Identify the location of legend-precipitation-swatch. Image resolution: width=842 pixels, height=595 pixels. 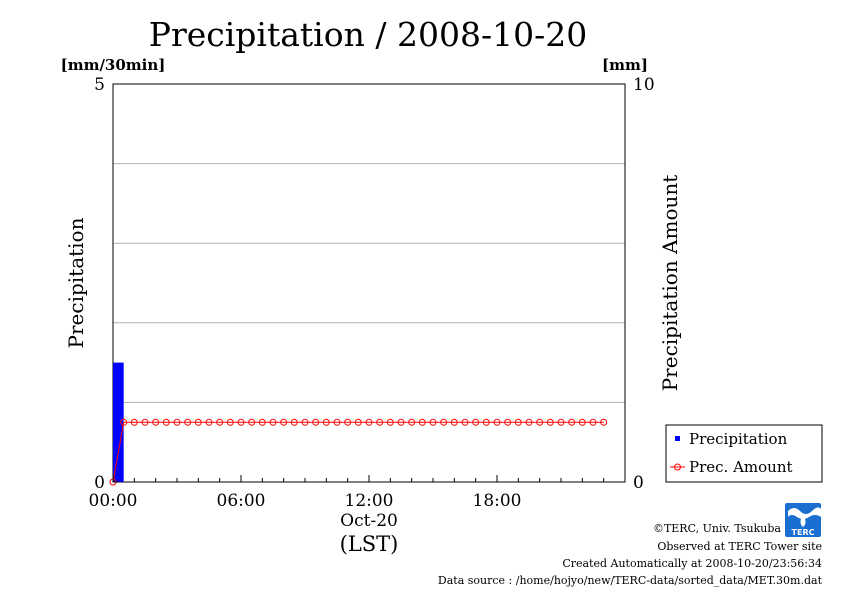
(677, 438).